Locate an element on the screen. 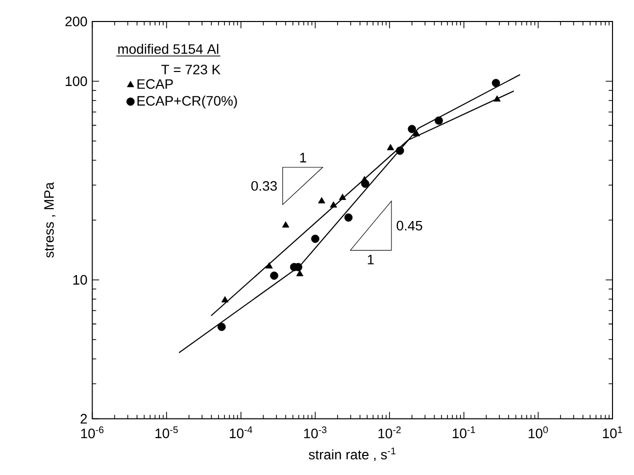  x-tick-label: 10$^{1}$ is located at coordinates (612, 432).